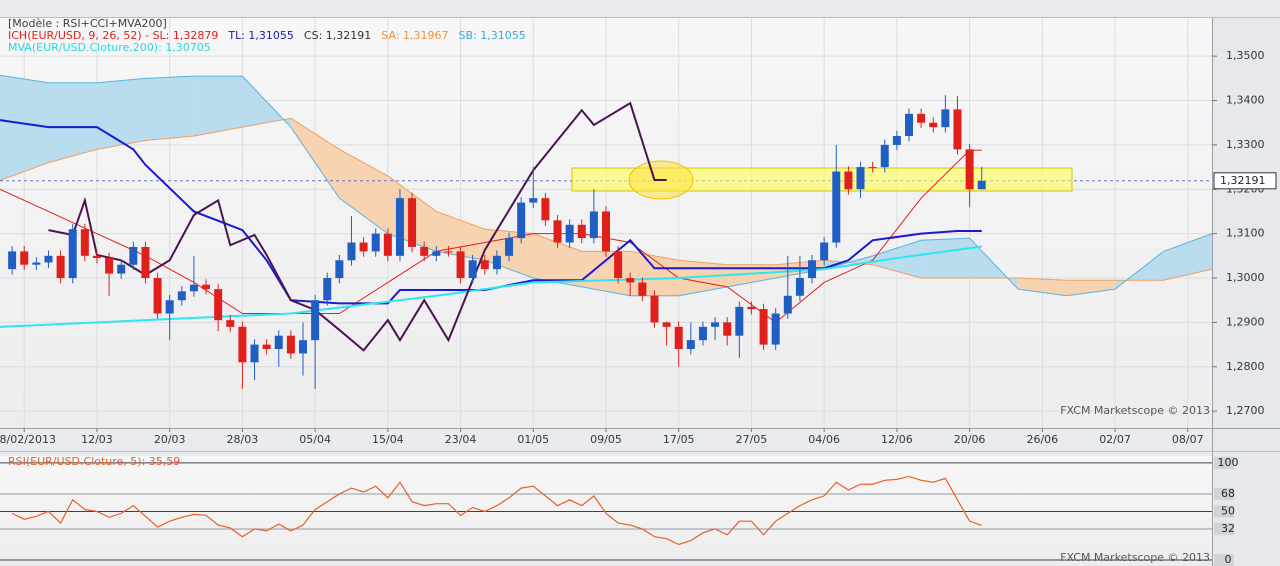  Describe the element at coordinates (970, 439) in the screenshot. I see `x-tick-label: 20/06` at that location.